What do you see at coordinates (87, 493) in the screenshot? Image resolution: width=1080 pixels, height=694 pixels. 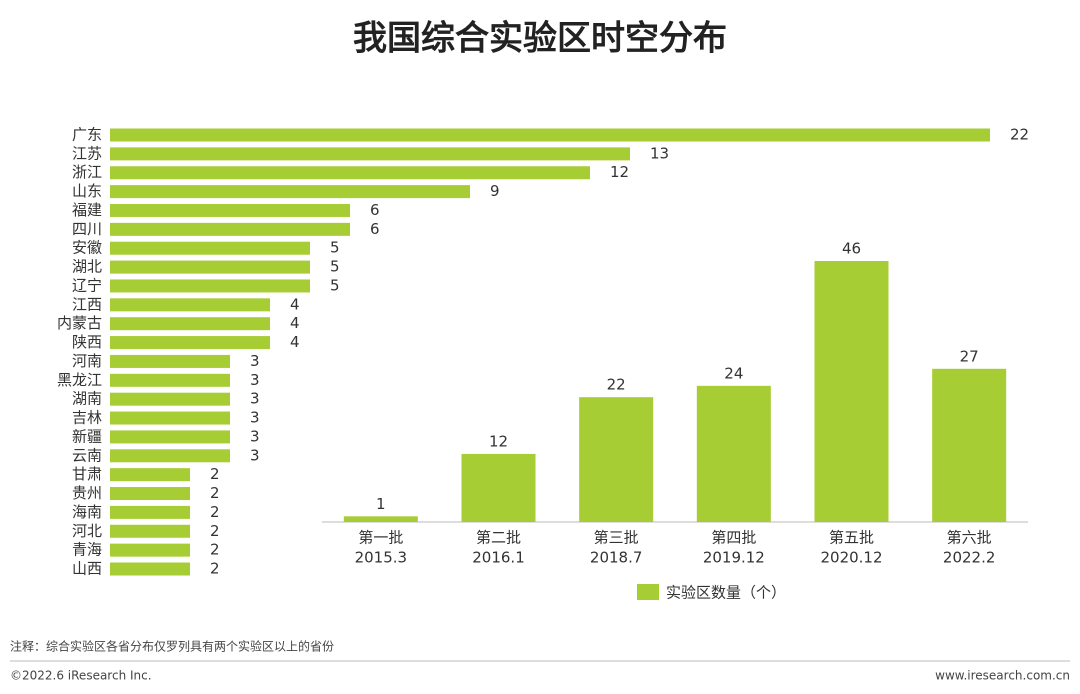 I see `category-label: 贵州` at bounding box center [87, 493].